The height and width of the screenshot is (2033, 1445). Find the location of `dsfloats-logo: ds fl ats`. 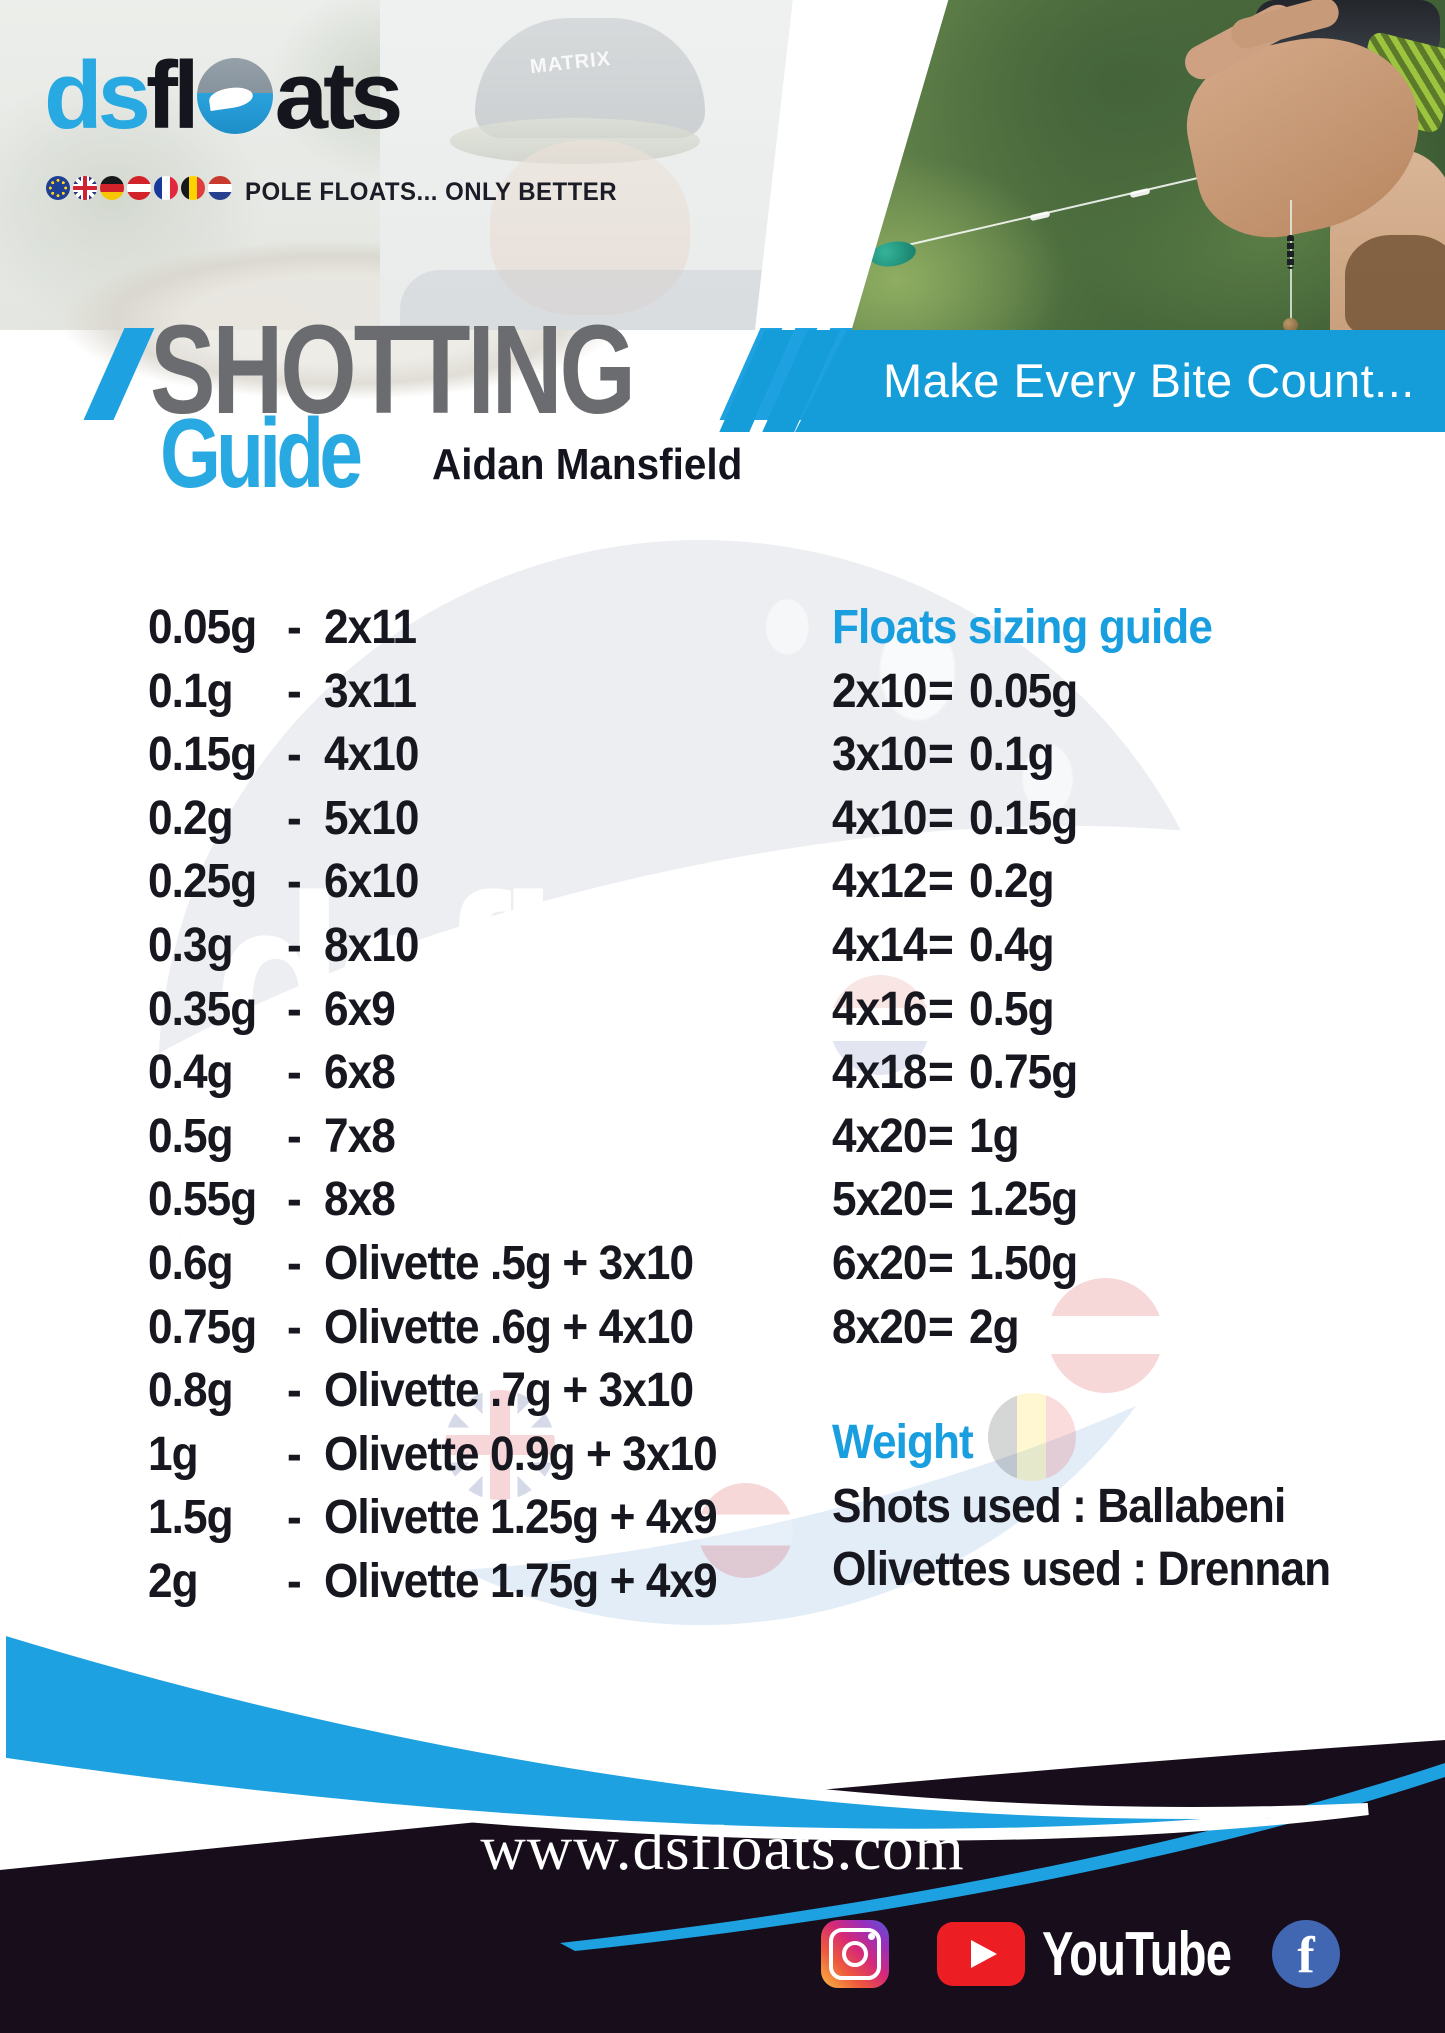

dsfloats-logo: ds fl ats is located at coordinates (224, 96).